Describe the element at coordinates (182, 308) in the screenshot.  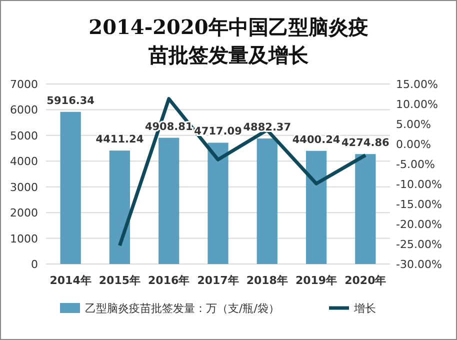
I see `legend-label: 乙型脑炎疫苗批签发量：万（支/瓶/袋）` at that location.